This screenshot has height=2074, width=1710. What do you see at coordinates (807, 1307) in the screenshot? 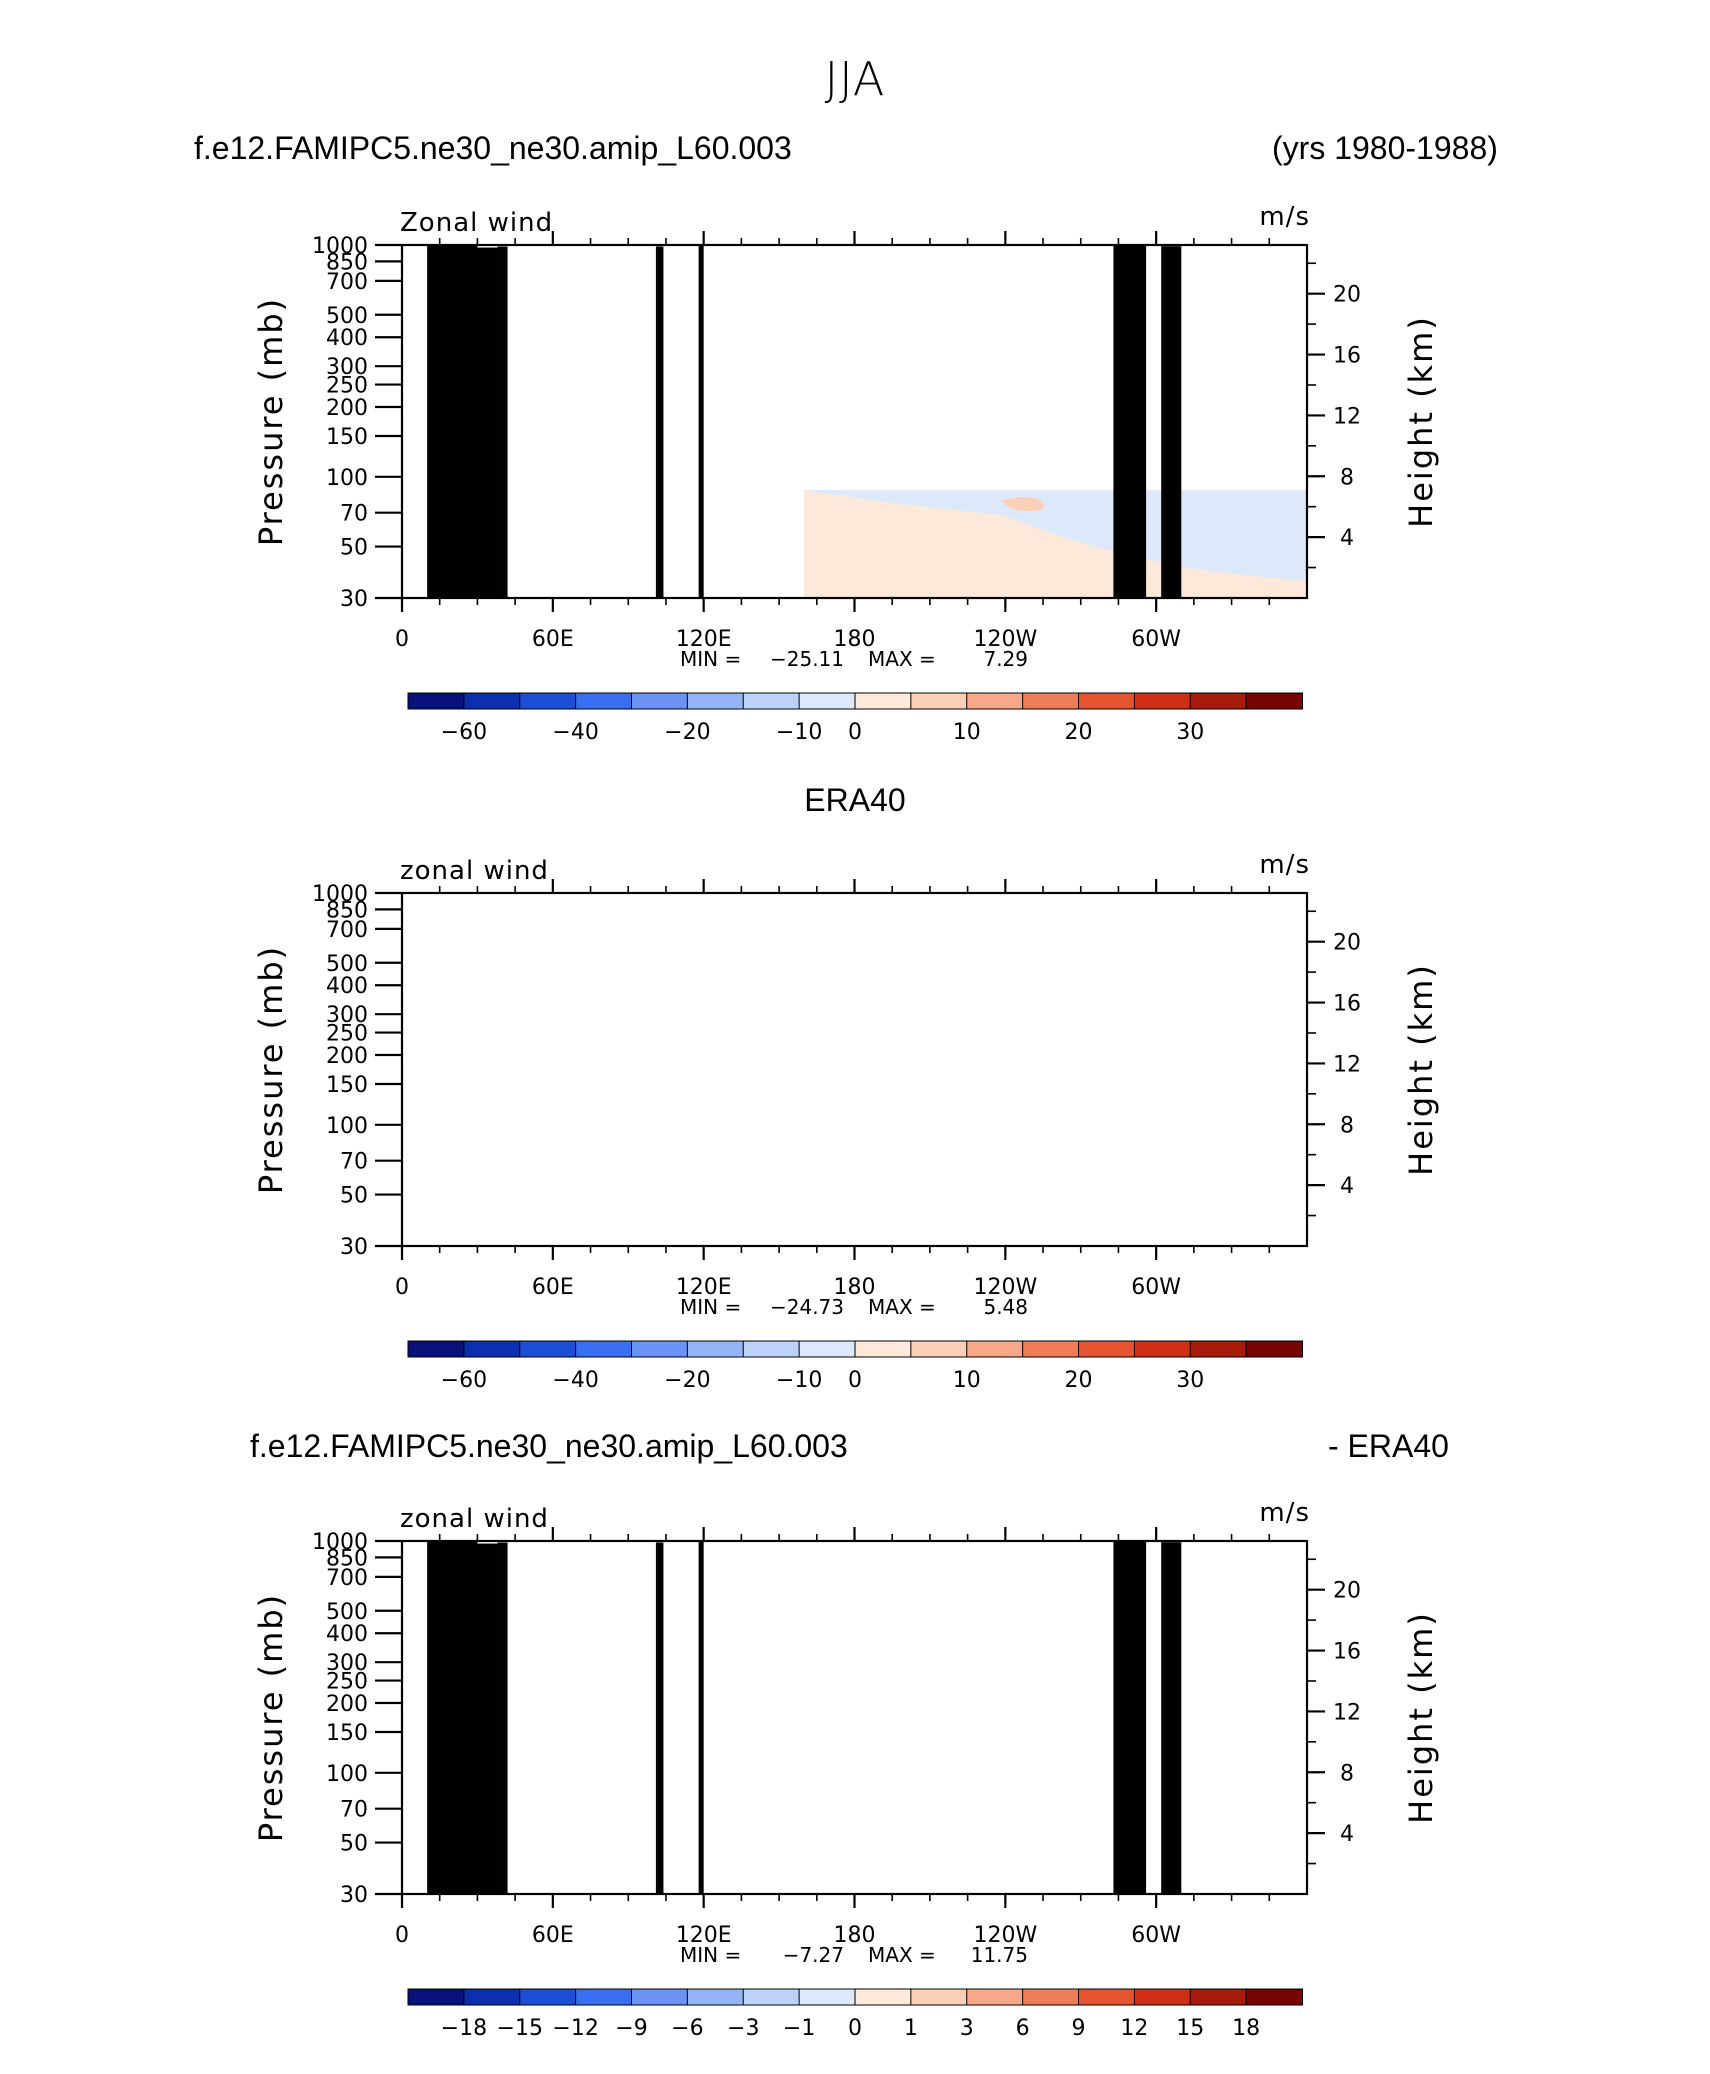
I see `min-value: −24.73` at bounding box center [807, 1307].